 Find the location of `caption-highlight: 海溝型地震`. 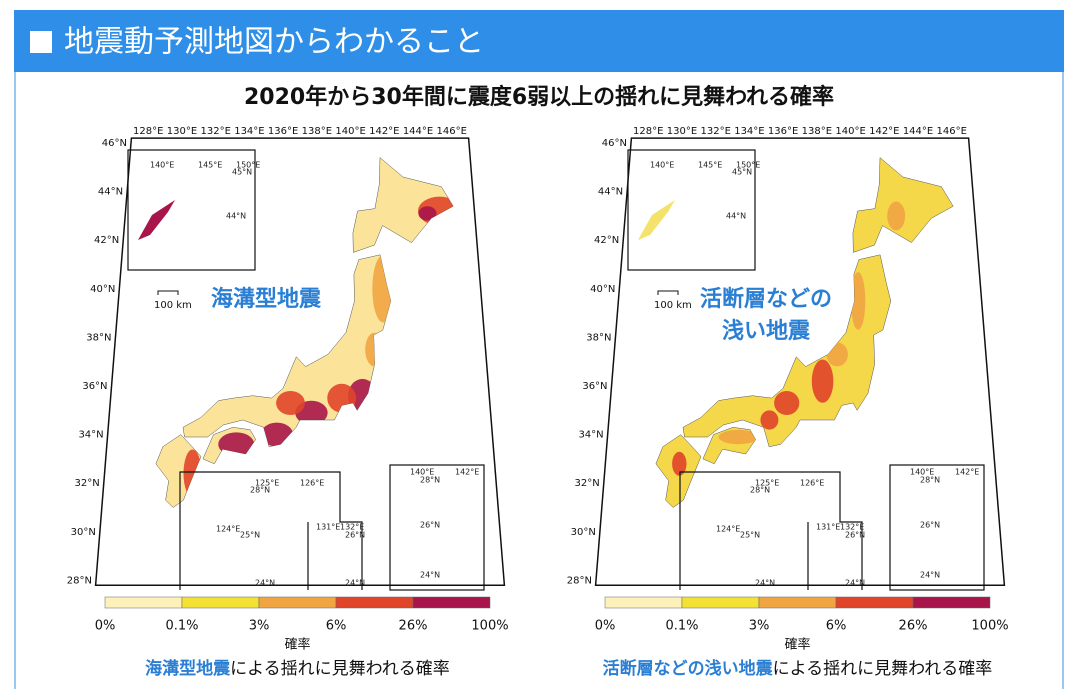

caption-highlight: 海溝型地震 is located at coordinates (188, 668).